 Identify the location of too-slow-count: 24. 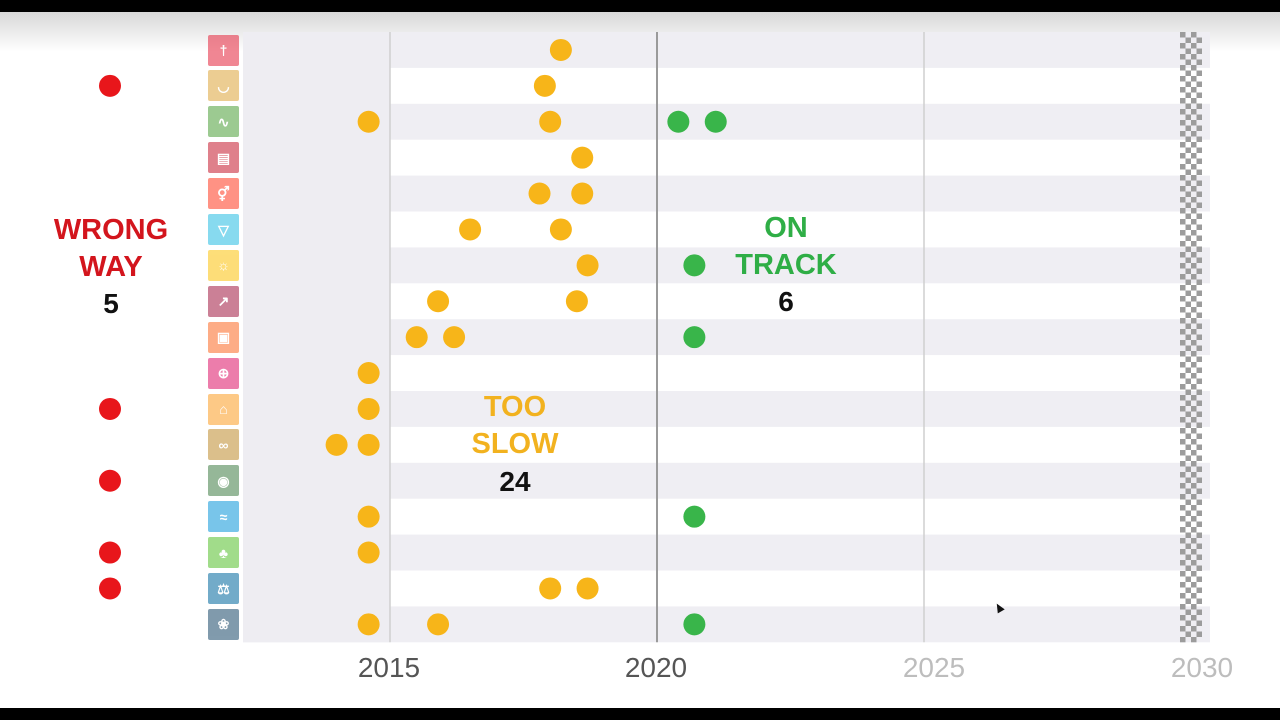
(515, 481).